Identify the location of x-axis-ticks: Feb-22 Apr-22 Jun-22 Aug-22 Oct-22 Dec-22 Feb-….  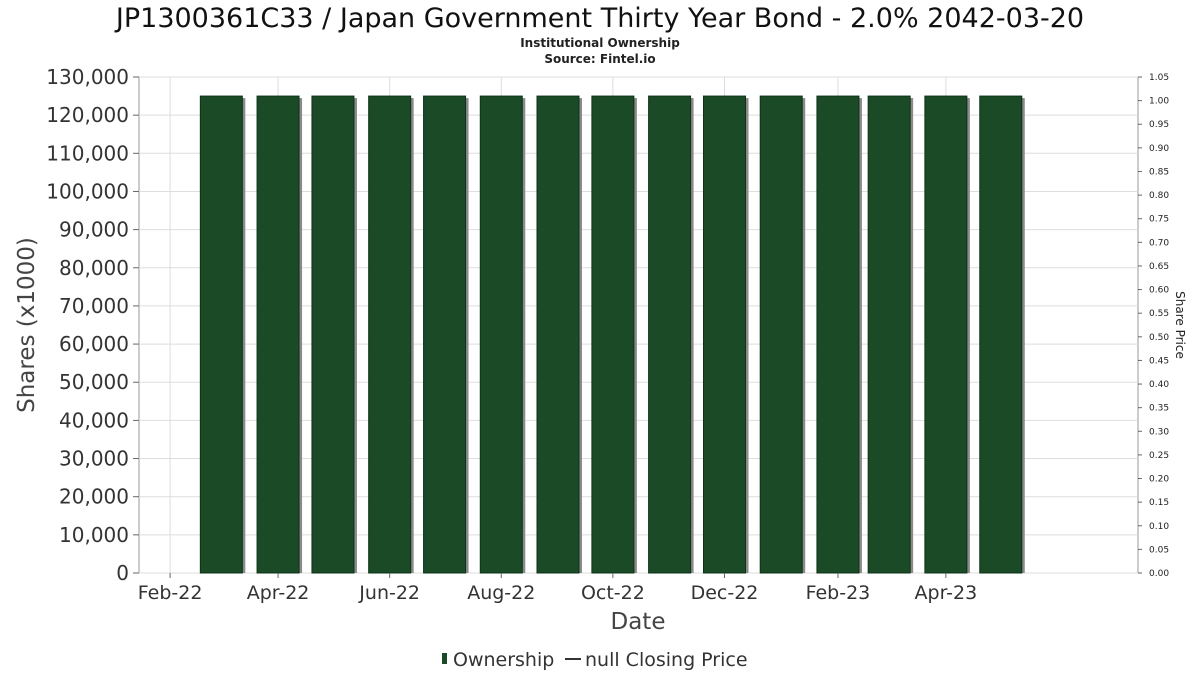
(557, 588).